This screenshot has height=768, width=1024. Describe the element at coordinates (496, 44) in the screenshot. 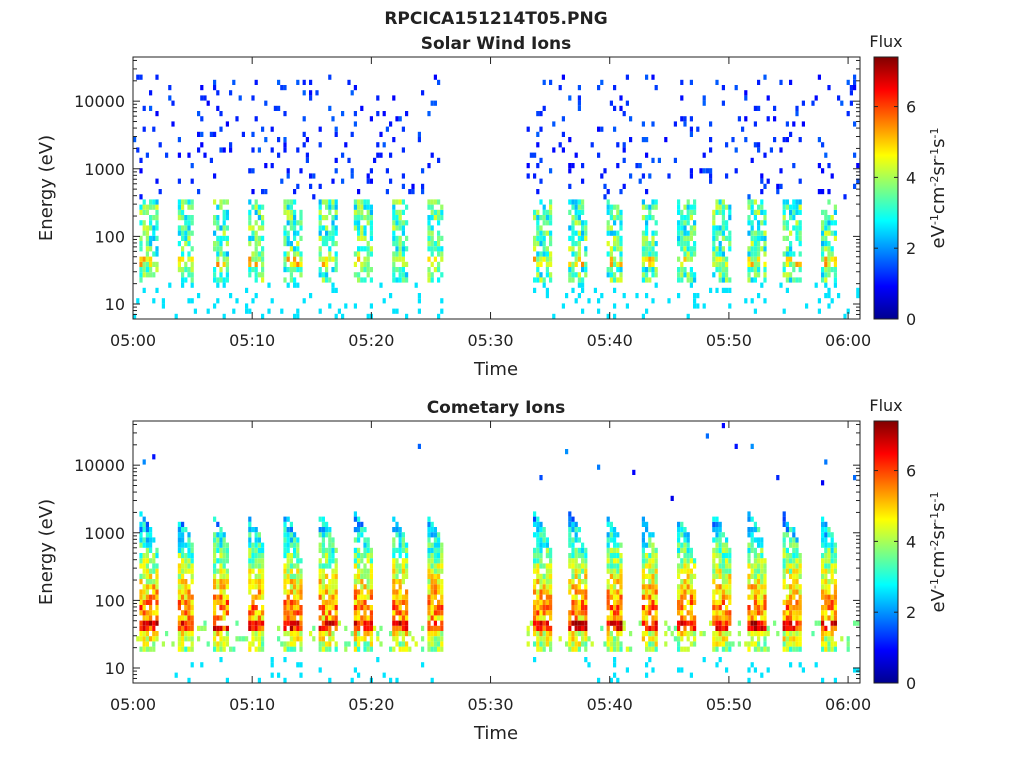

I see `panel-title: Solar Wind Ions` at that location.